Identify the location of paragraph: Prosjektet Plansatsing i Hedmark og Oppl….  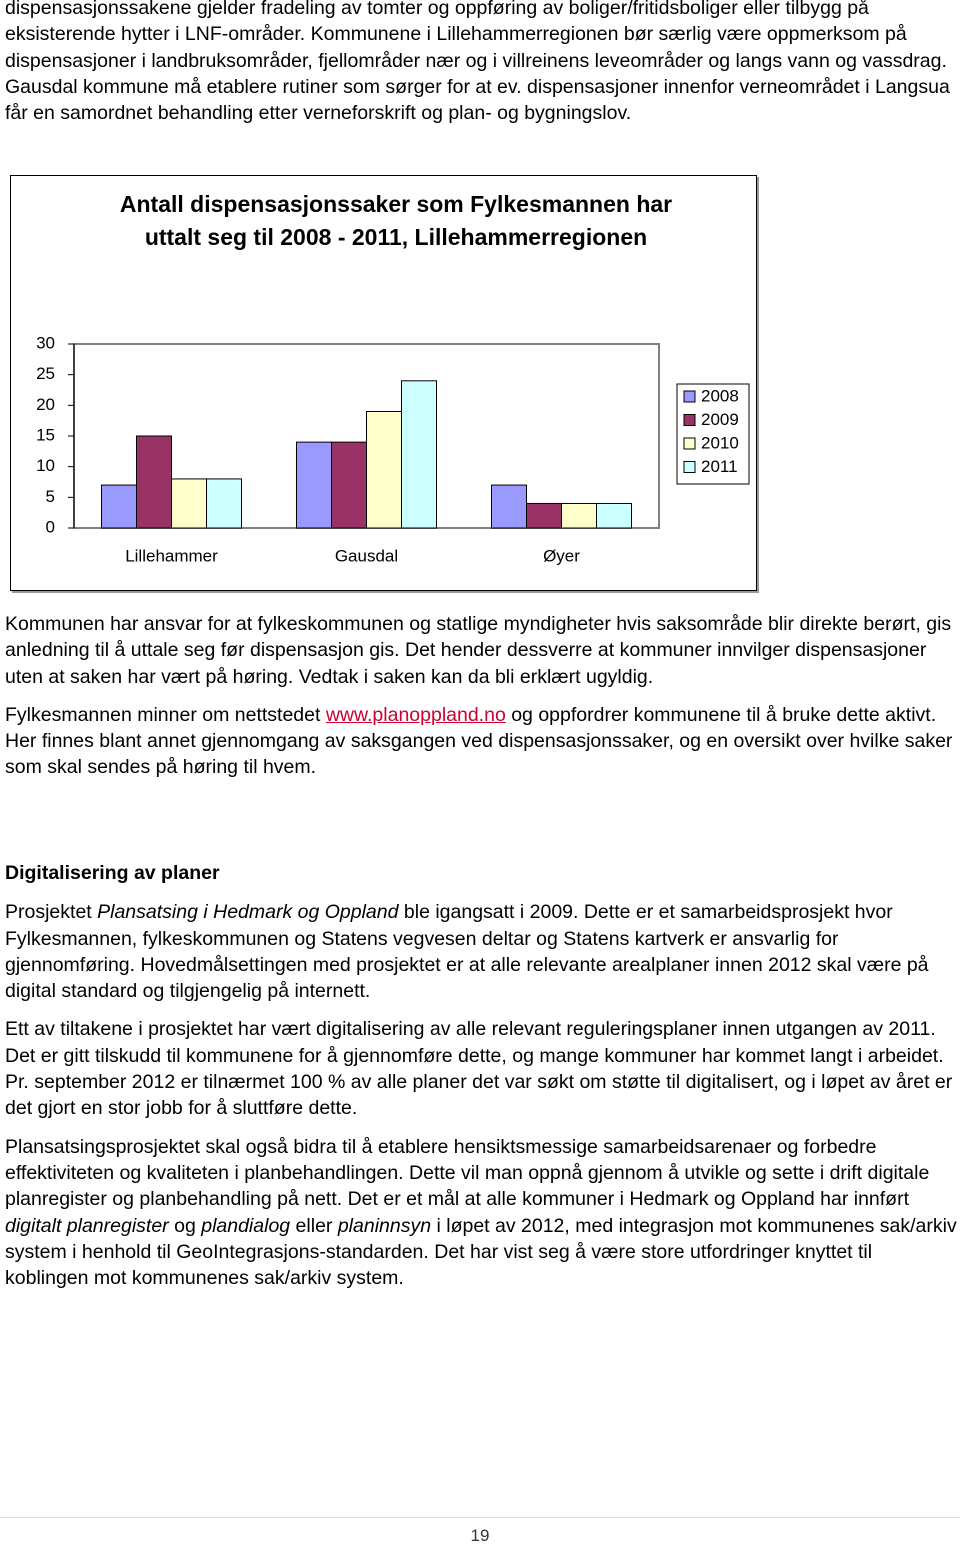
(481, 951).